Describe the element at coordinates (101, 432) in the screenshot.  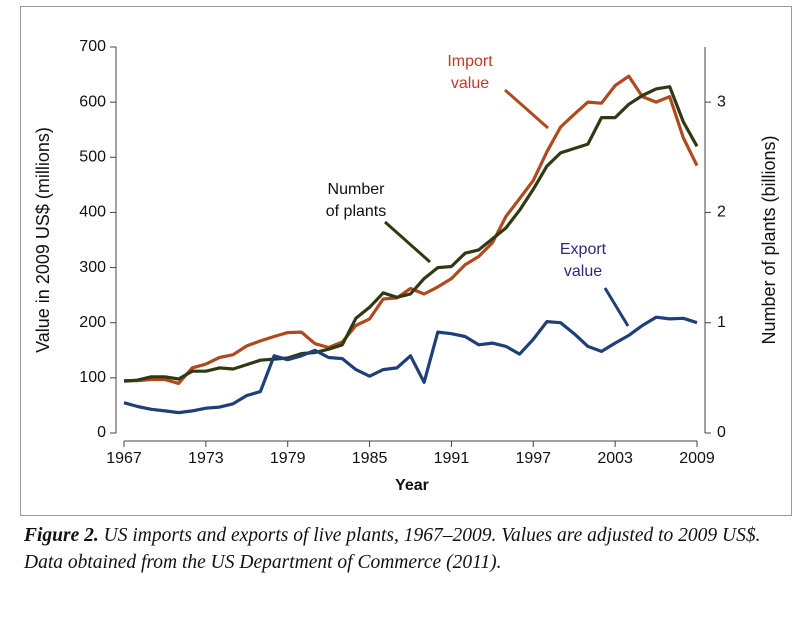
I see `y-tick-label: 0` at that location.